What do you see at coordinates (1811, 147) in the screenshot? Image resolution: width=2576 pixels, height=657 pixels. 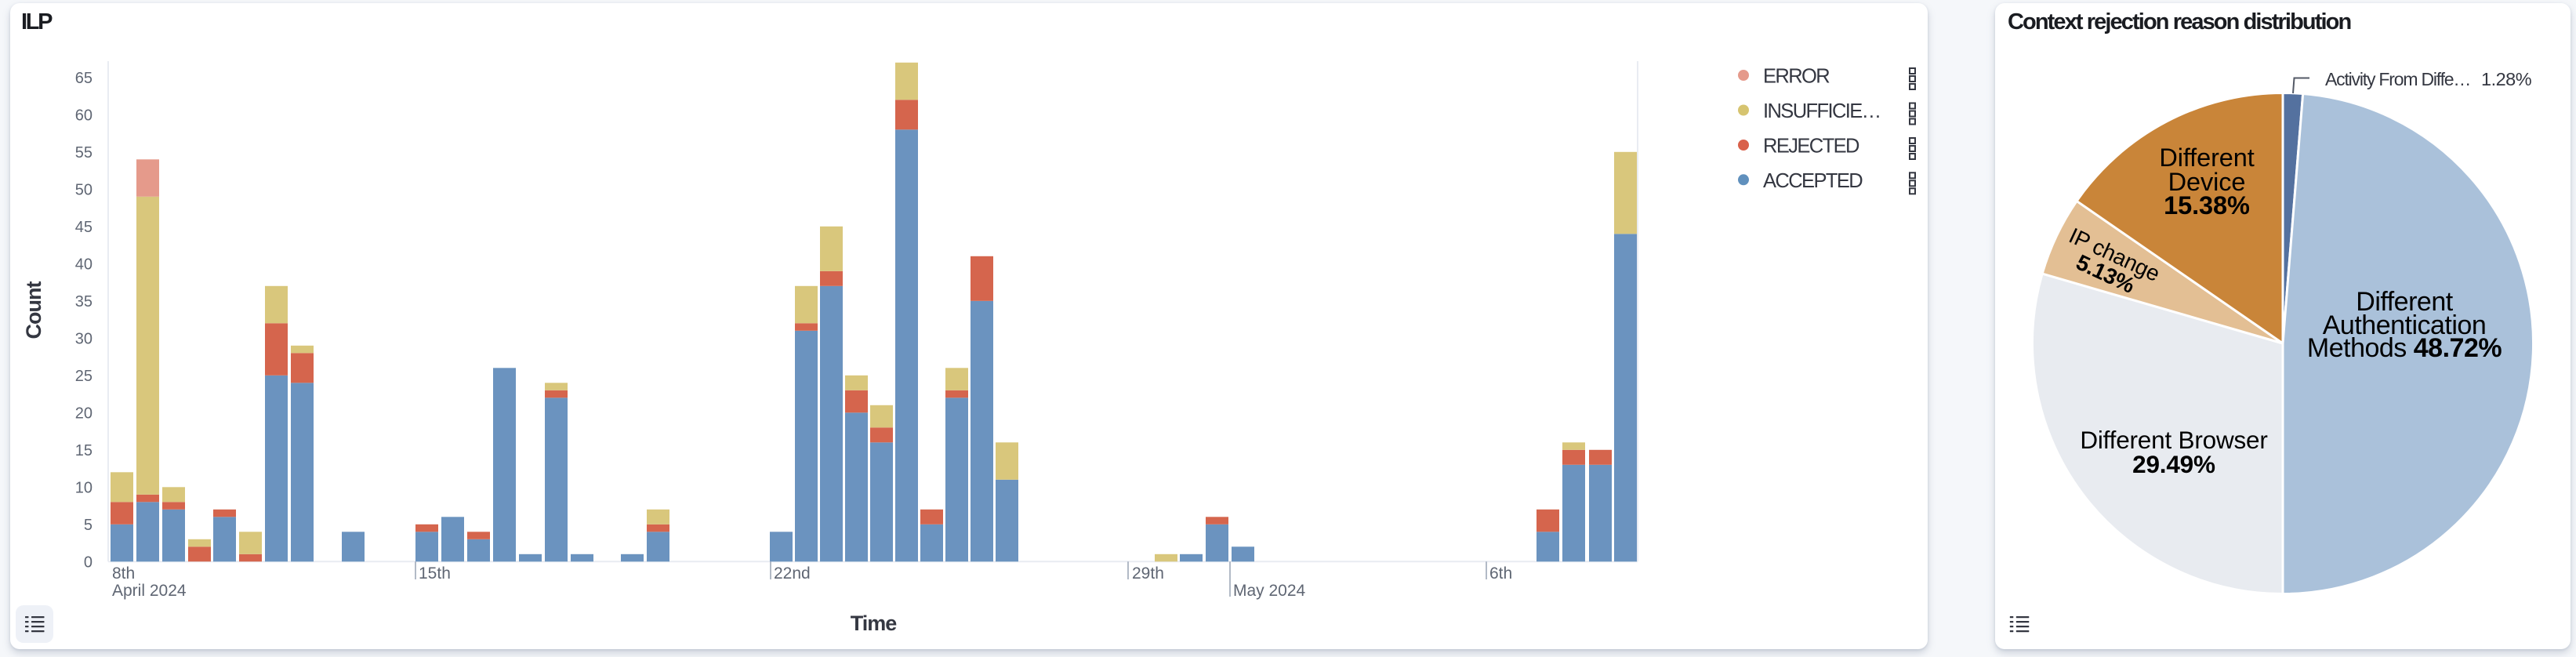 I see `svg-text: REJECTED` at bounding box center [1811, 147].